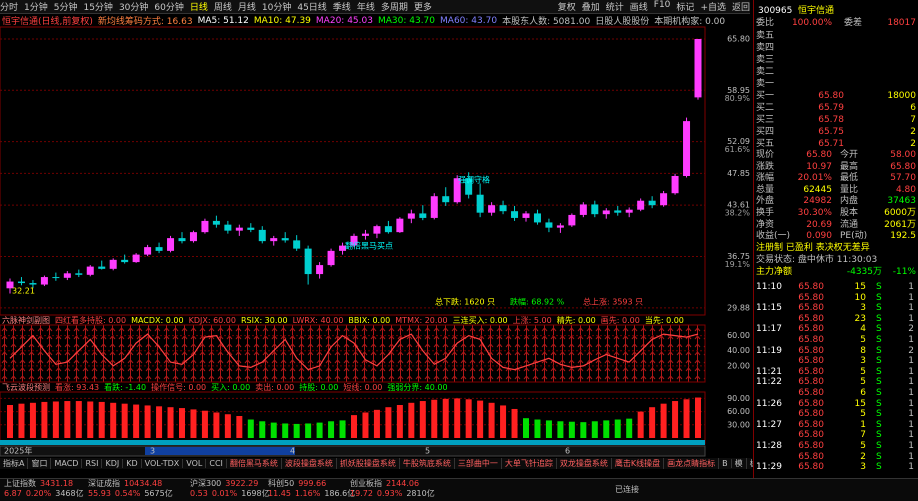 This screenshot has height=501, width=918. Describe the element at coordinates (67, 463) in the screenshot. I see `indicator-tab: MACD` at that location.